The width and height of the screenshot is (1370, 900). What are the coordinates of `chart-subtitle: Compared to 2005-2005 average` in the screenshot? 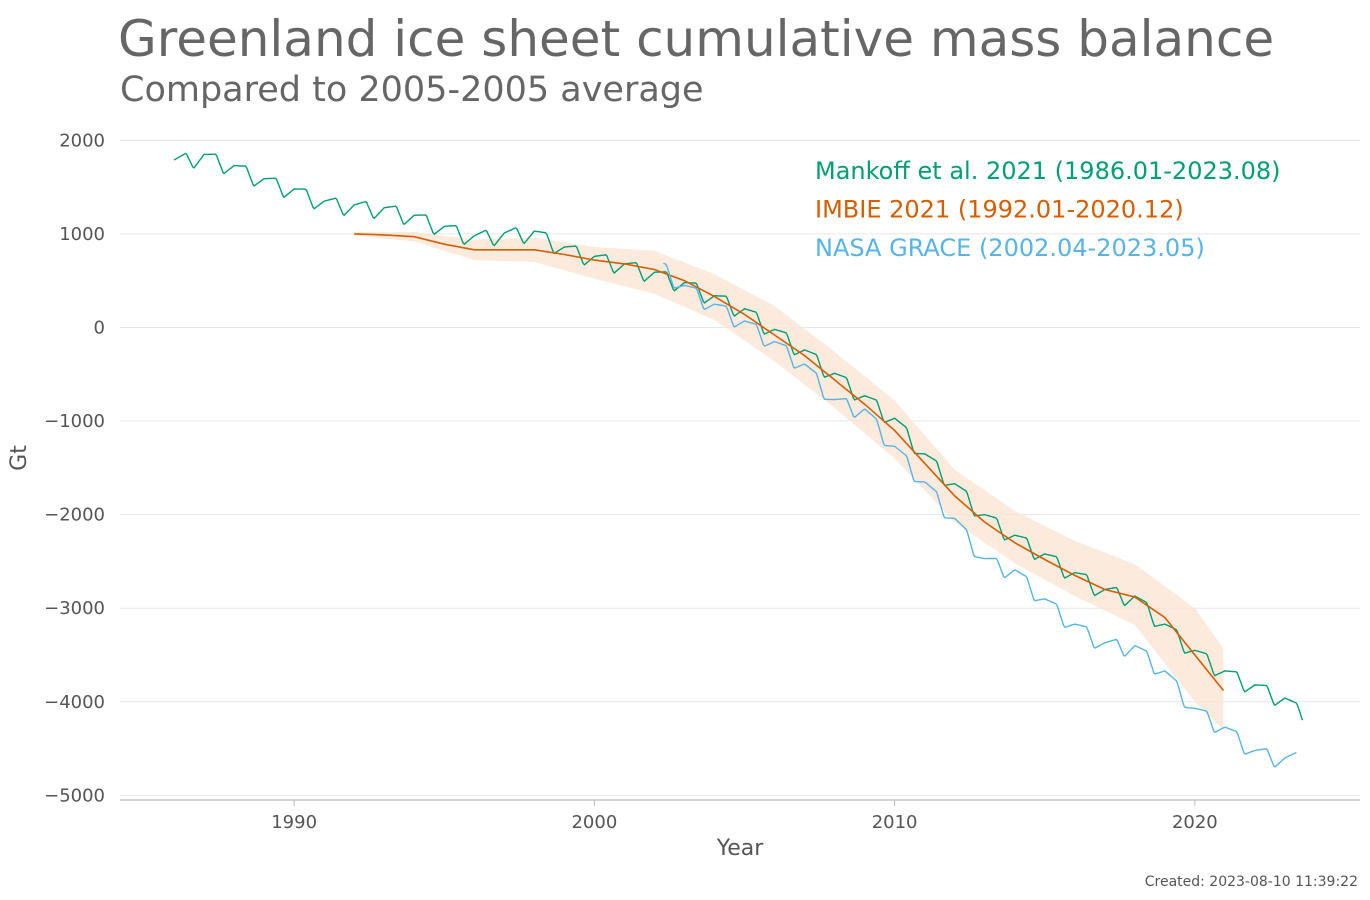 It's located at (412, 90).